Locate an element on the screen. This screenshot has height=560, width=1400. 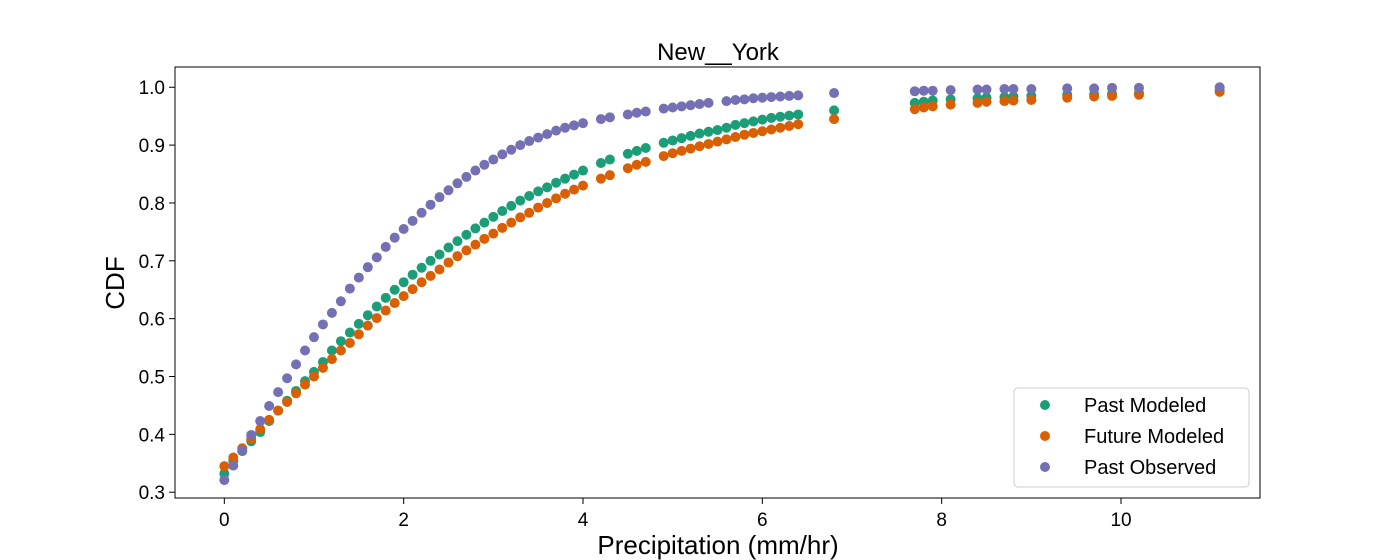
y-tick-label-3: 0.6 is located at coordinates (152, 320).